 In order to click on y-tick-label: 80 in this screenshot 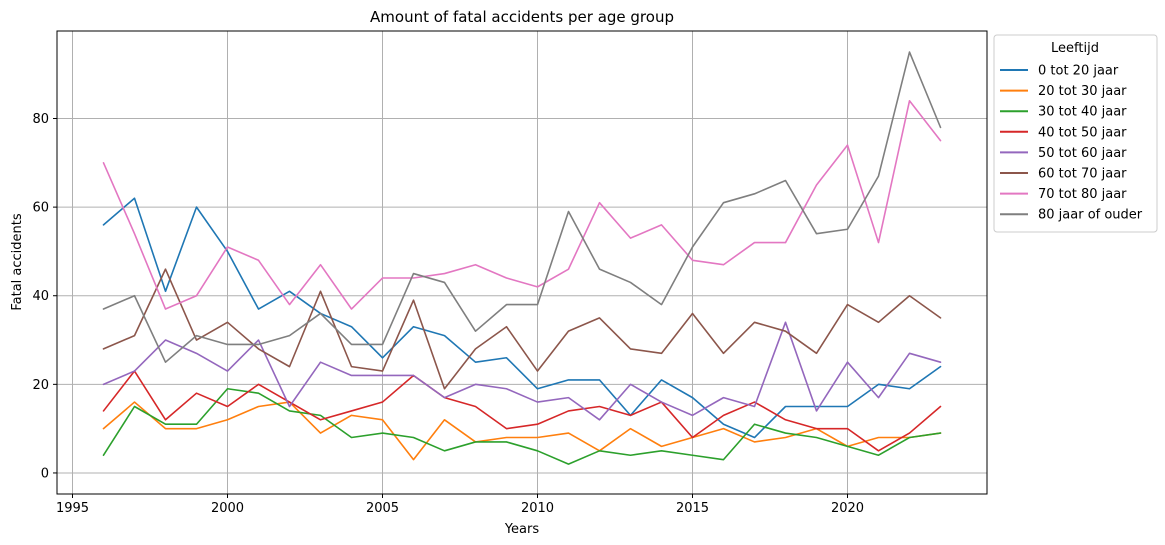, I will do `click(40, 119)`.